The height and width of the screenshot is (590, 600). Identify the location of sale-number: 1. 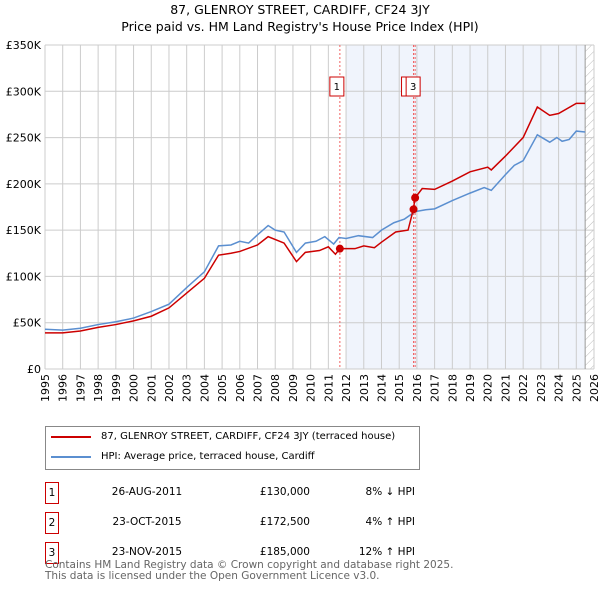
(52, 493).